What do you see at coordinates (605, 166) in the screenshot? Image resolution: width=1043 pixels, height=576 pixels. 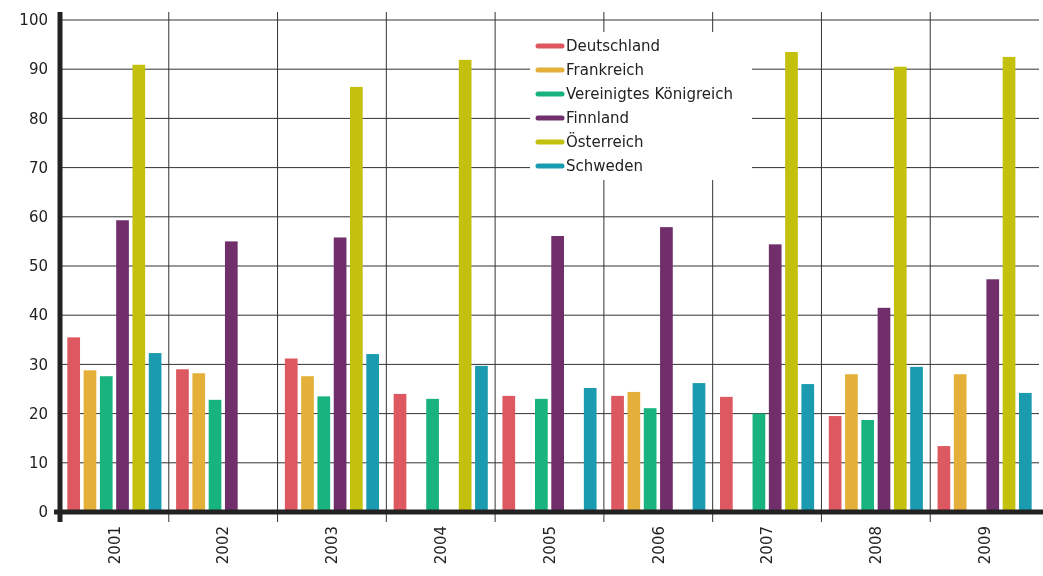 I see `legend-label: Schweden` at bounding box center [605, 166].